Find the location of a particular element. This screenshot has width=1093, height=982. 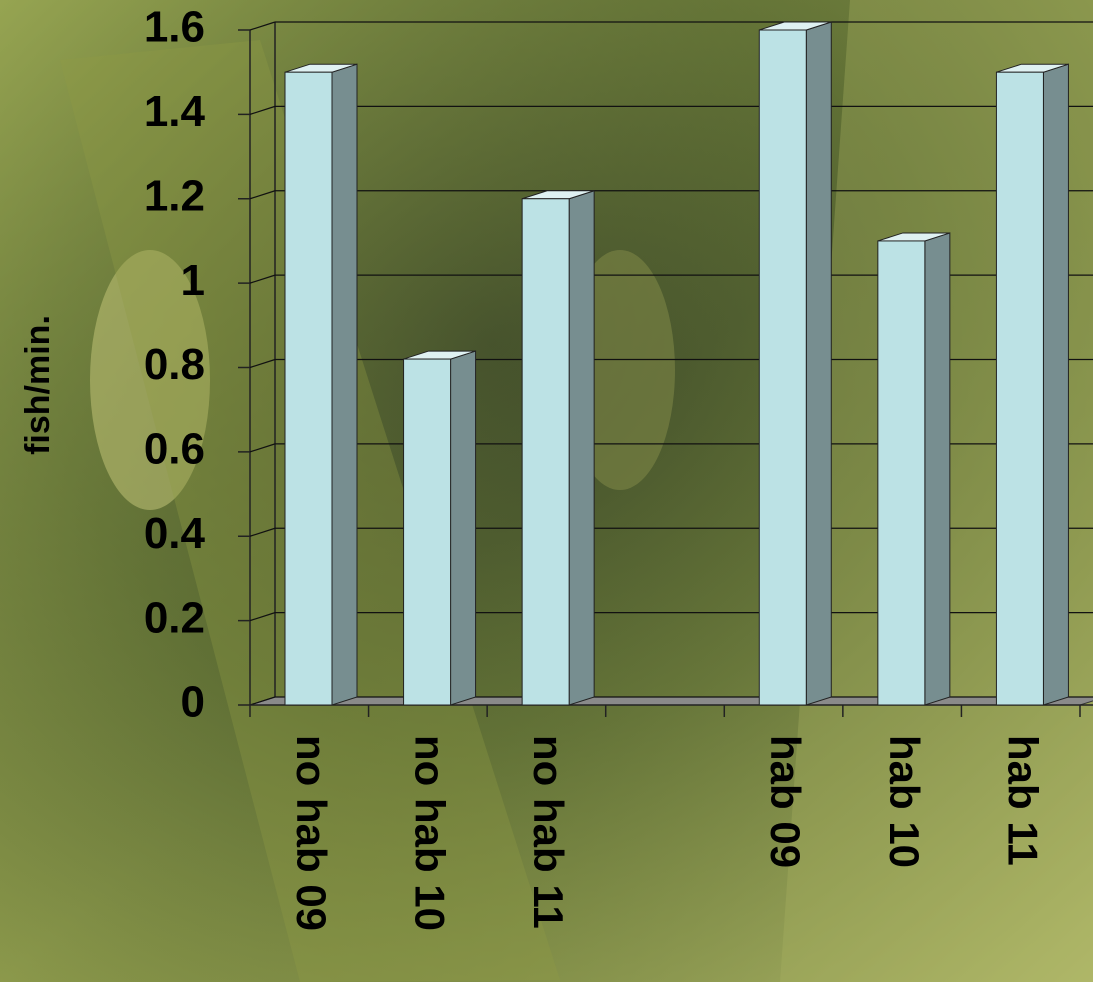

x-tick-label: no hab 10 is located at coordinates (429, 833).